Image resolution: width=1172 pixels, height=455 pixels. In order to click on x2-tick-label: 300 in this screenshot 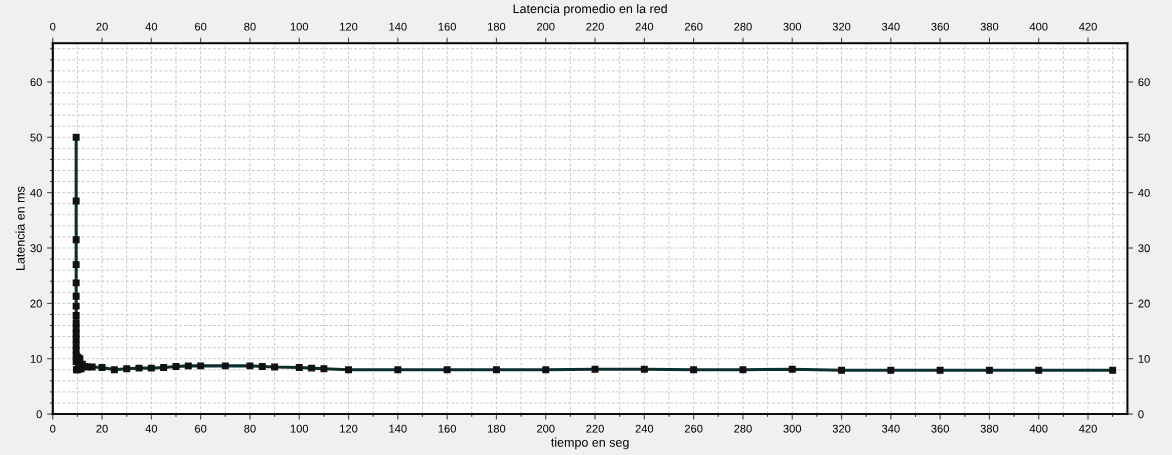, I will do `click(792, 26)`.